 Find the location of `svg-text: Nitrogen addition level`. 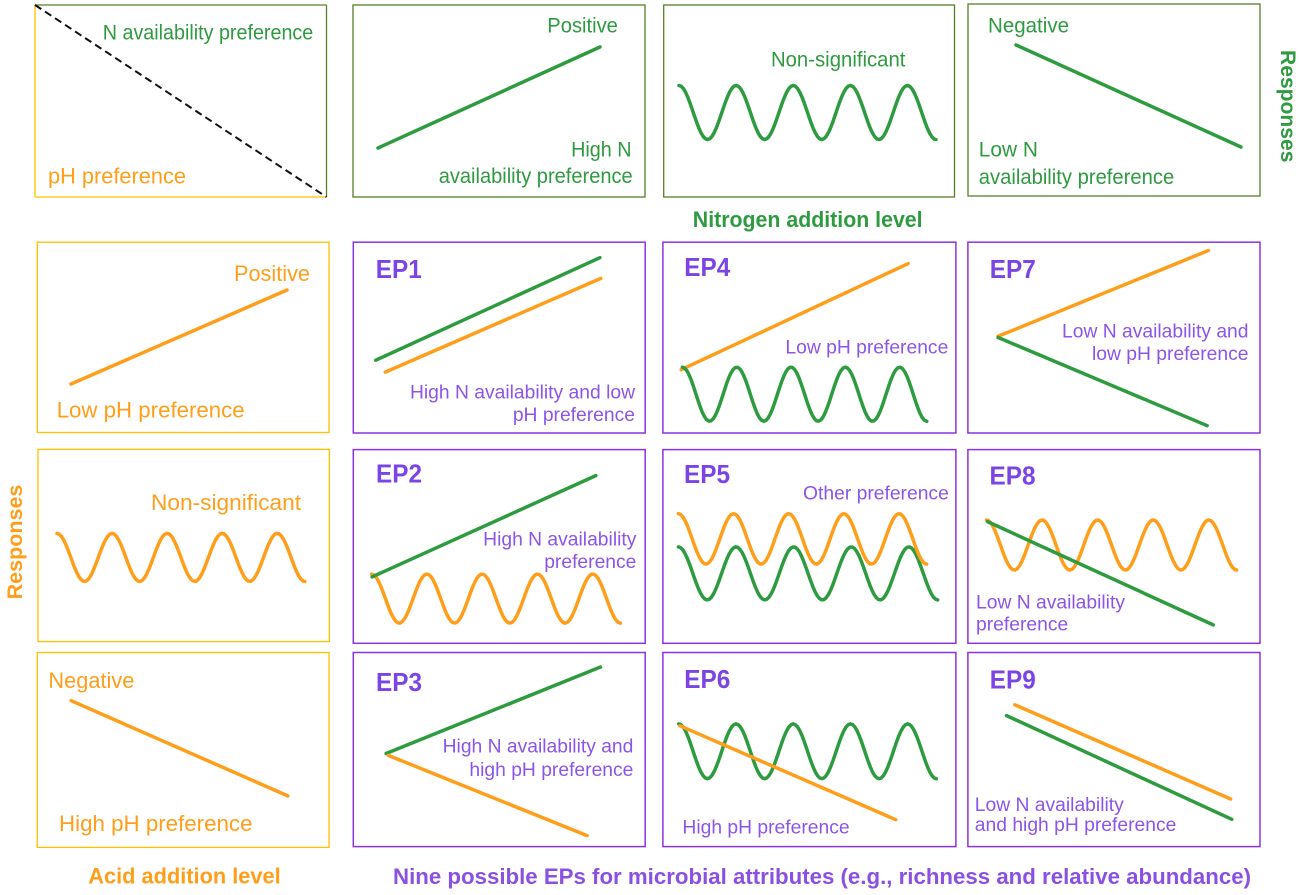

svg-text: Nitrogen addition level is located at coordinates (808, 219).